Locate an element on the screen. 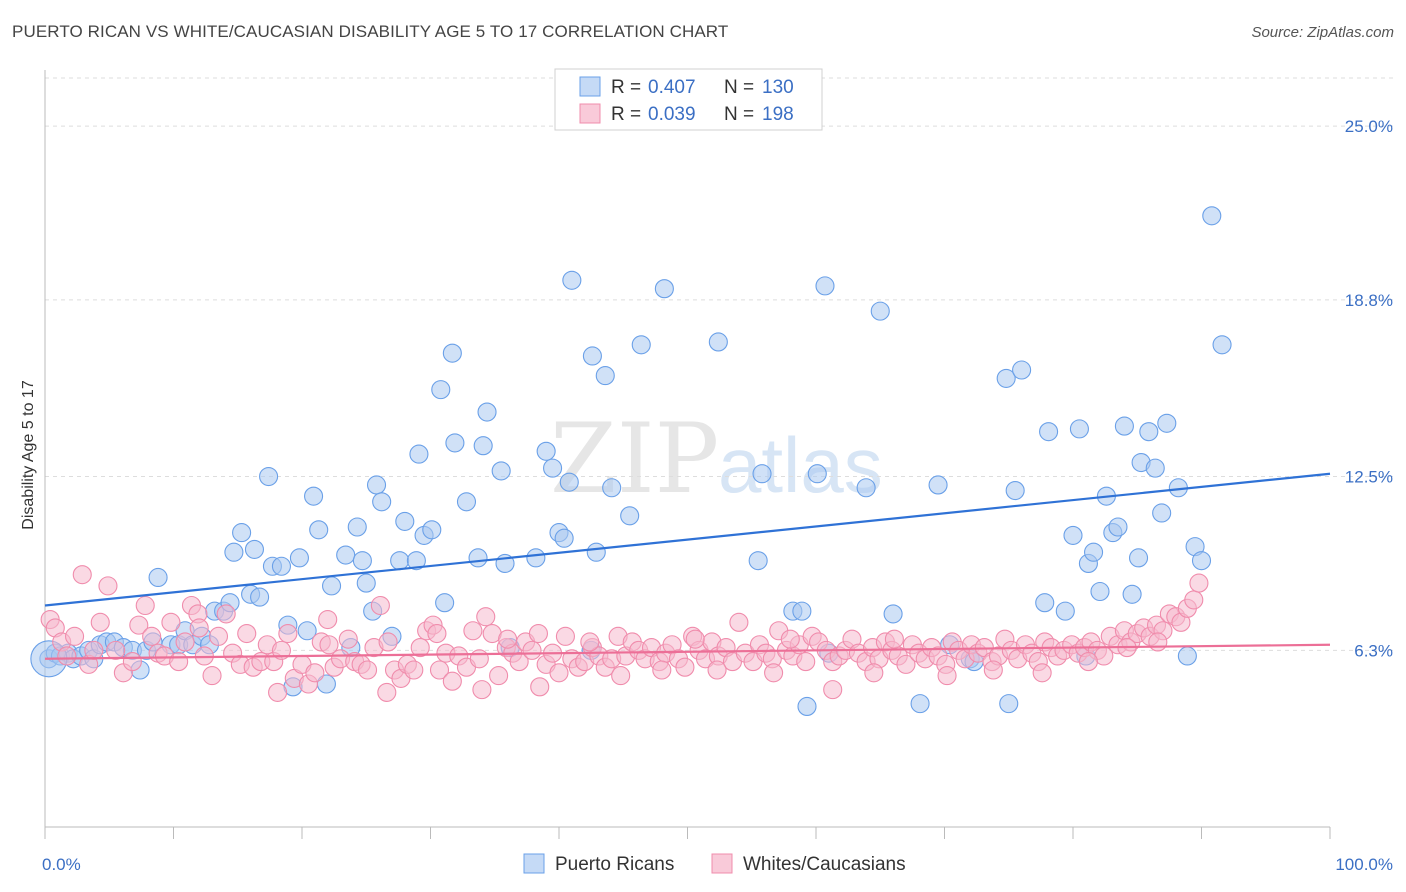 The height and width of the screenshot is (892, 1406). watermark-atlas: atlas is located at coordinates (800, 465).